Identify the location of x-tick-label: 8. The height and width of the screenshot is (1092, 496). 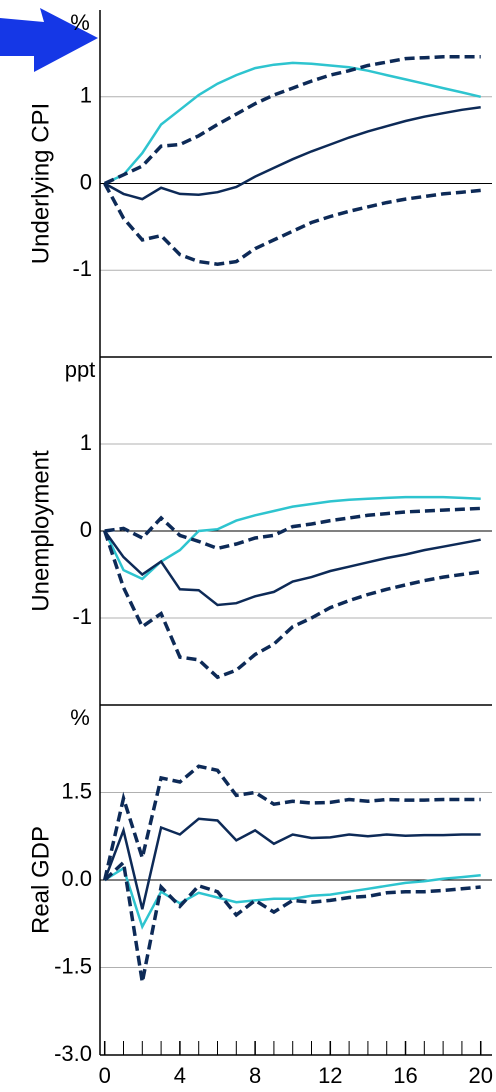
(255, 1075).